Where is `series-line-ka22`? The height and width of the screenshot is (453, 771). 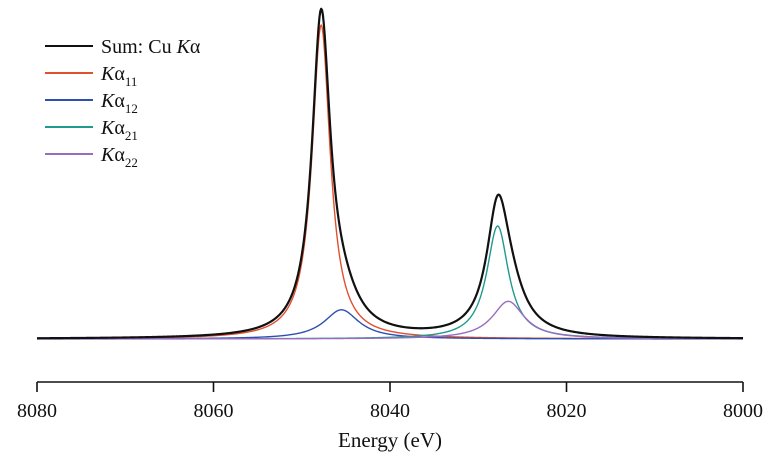
series-line-ka22 is located at coordinates (390, 320).